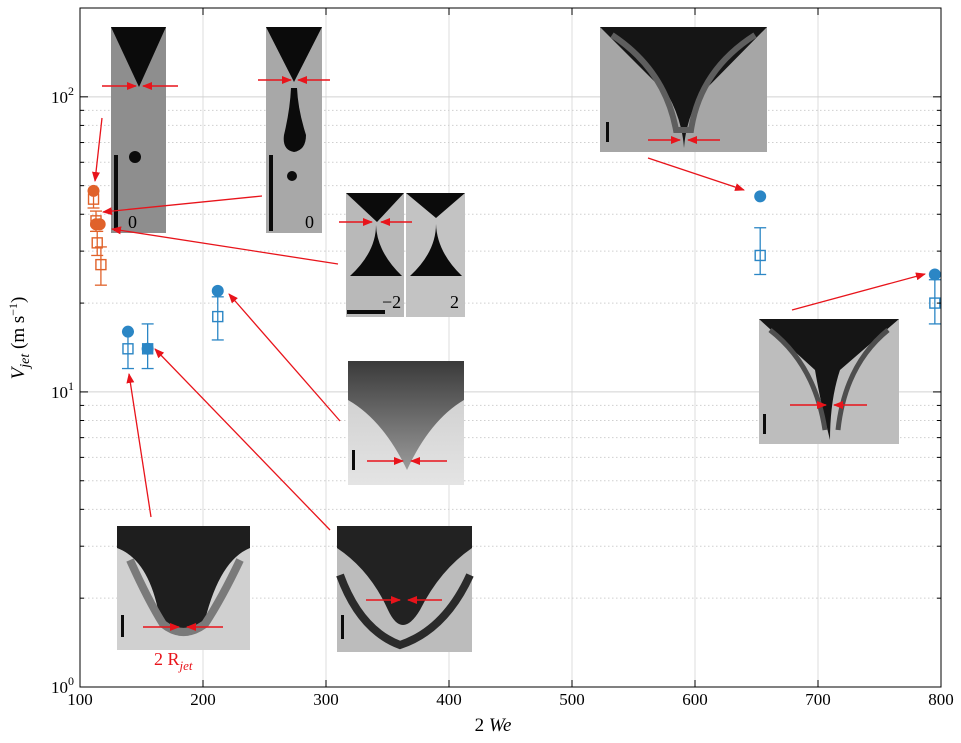 Image resolution: width=961 pixels, height=743 pixels. I want to click on x-tick-label: 400, so click(449, 699).